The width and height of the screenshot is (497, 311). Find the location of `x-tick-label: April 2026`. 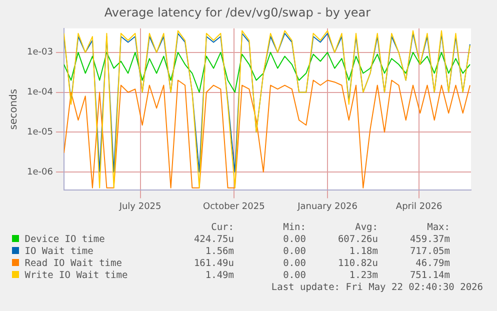

x-tick-label: April 2026 is located at coordinates (419, 207).